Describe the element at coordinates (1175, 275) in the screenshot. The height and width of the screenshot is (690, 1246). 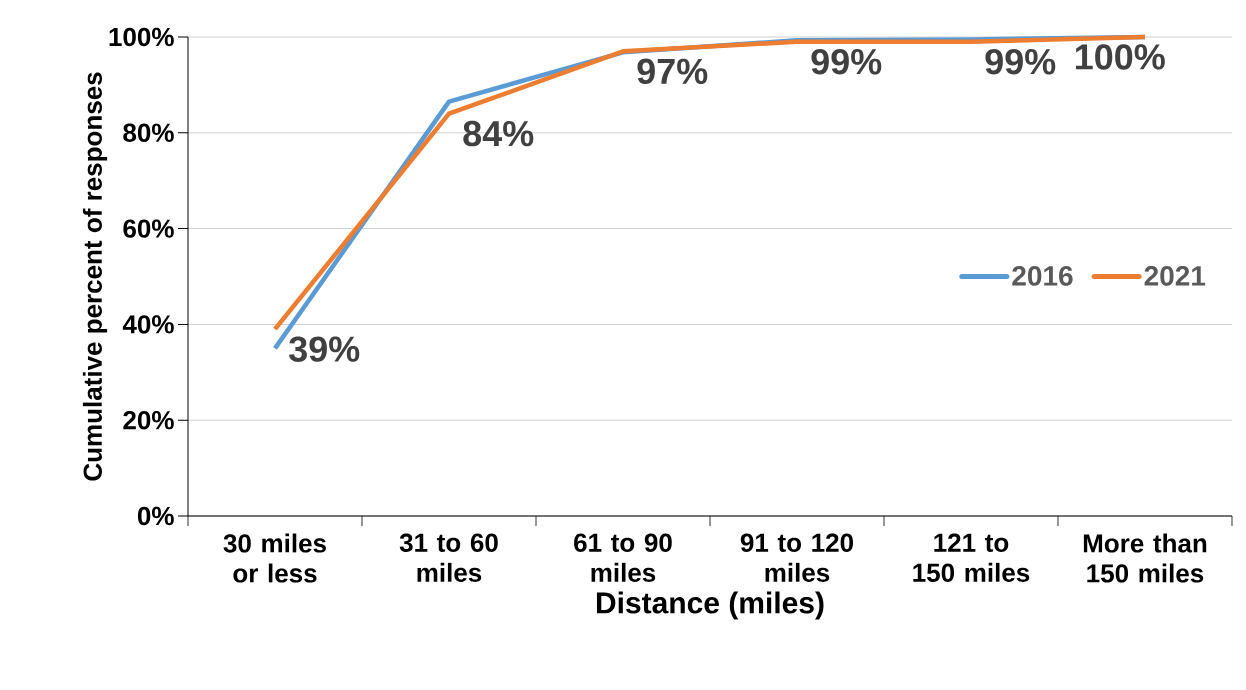
I see `legend-label: 2021` at that location.